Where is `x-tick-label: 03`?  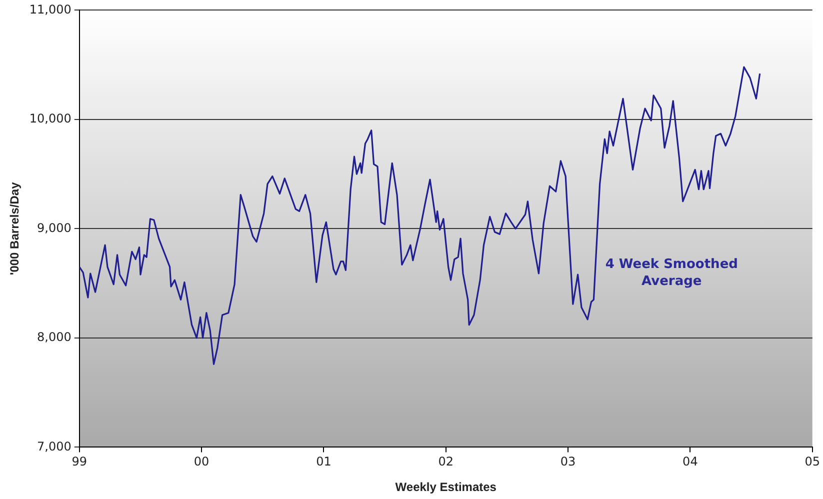 x-tick-label: 03 is located at coordinates (568, 461).